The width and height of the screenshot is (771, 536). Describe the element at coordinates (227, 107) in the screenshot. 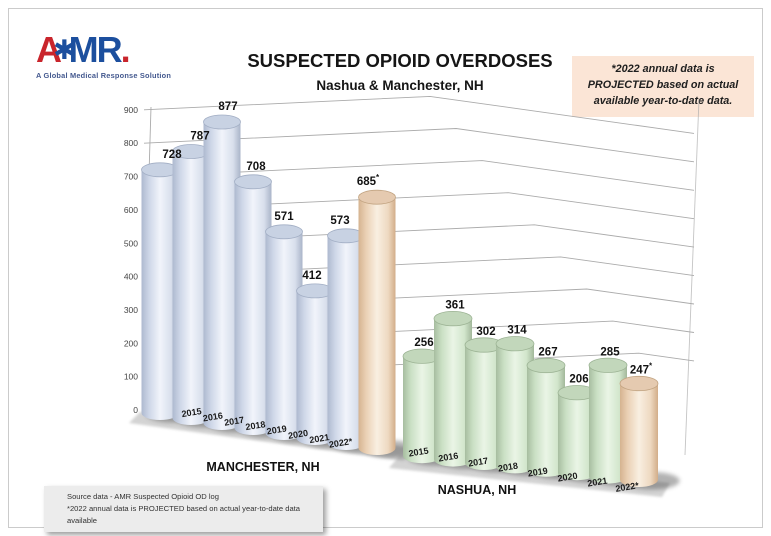

I see `bar-value-label: 877` at that location.